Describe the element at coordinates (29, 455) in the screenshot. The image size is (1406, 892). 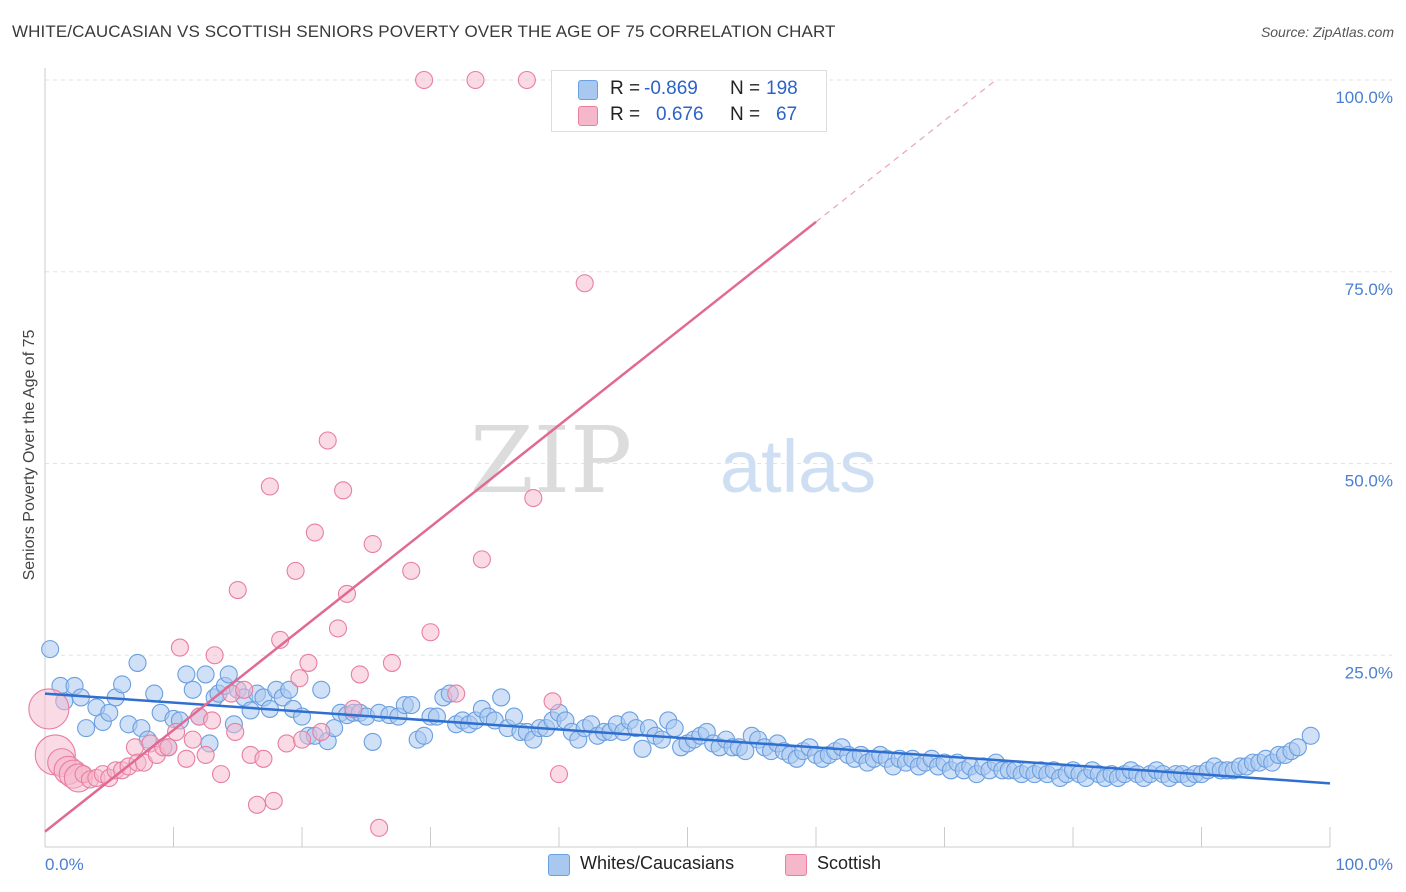
I see `y-axis-label: Seniors Poverty Over the Age of 75` at that location.